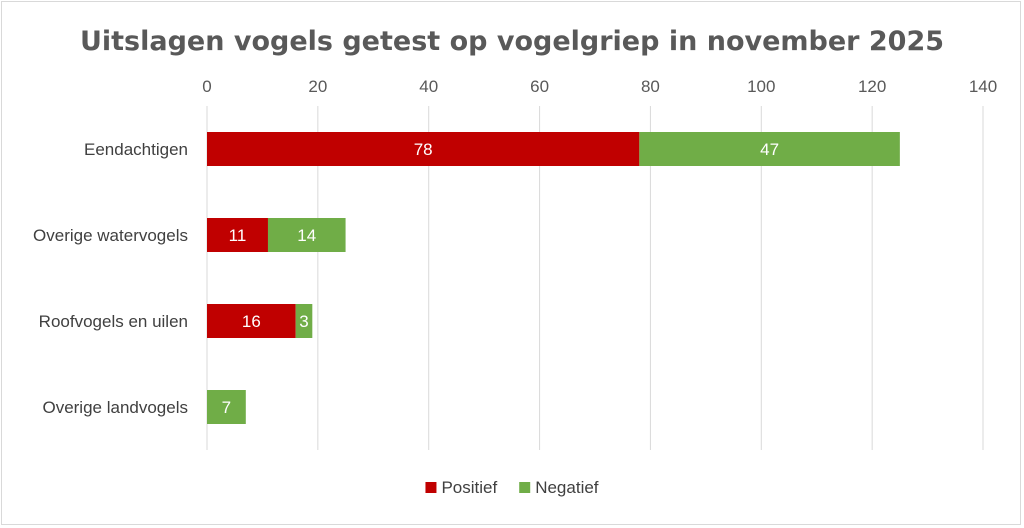 Image resolution: width=1024 pixels, height=528 pixels. Describe the element at coordinates (110, 235) in the screenshot. I see `category-label: Overige watervogels` at that location.